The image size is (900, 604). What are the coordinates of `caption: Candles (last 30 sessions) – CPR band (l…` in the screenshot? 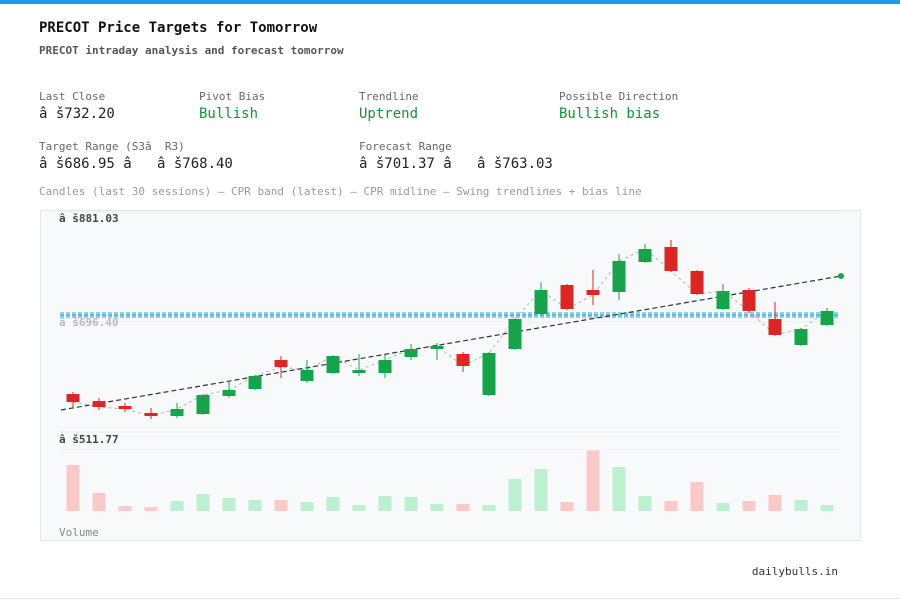 It's located at (340, 191).